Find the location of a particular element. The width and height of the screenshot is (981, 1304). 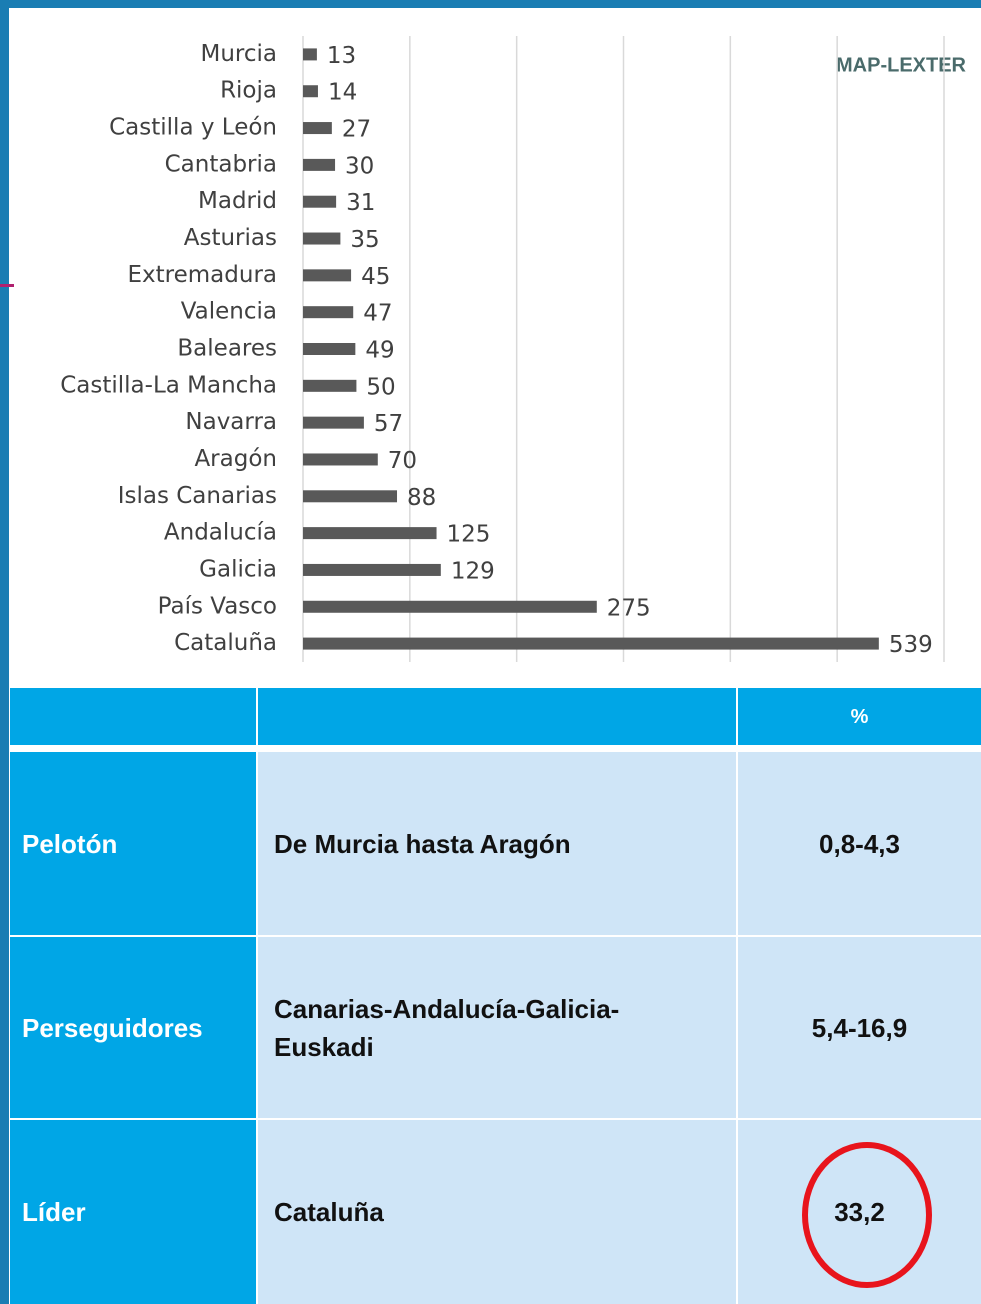

frame-left is located at coordinates (4, 652).